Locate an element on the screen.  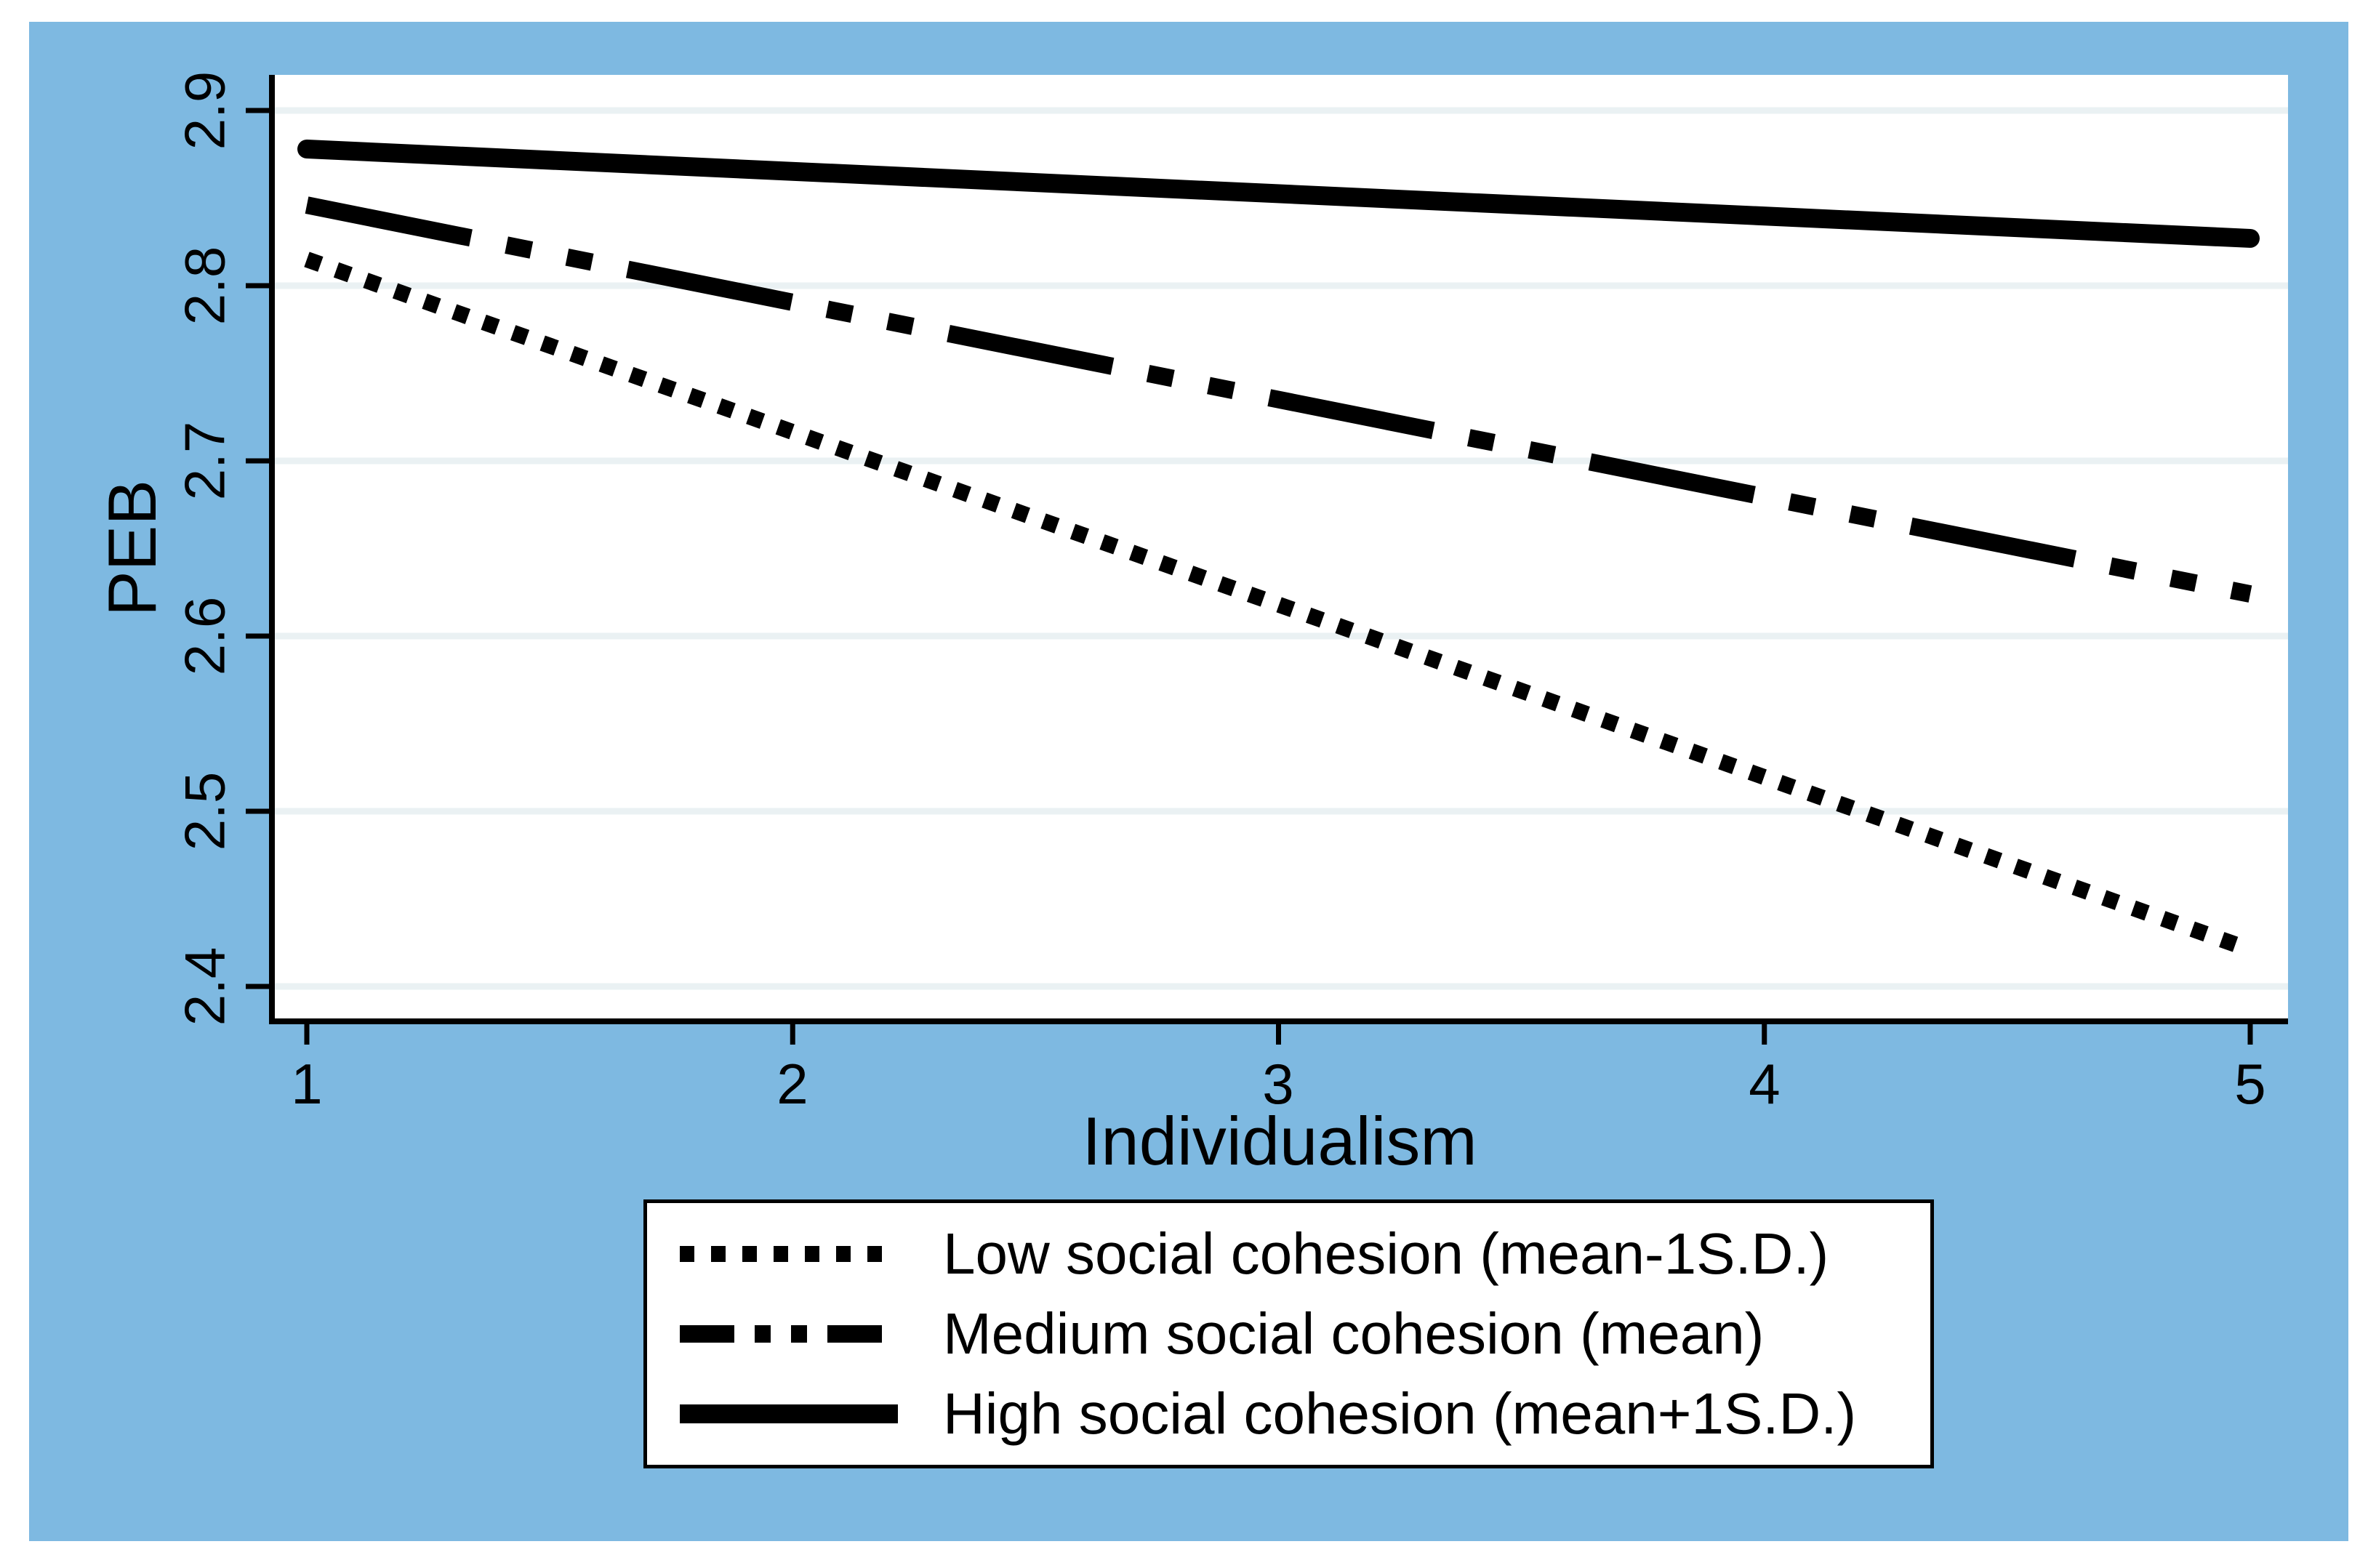
y-tick-label: 2.5 is located at coordinates (204, 811).